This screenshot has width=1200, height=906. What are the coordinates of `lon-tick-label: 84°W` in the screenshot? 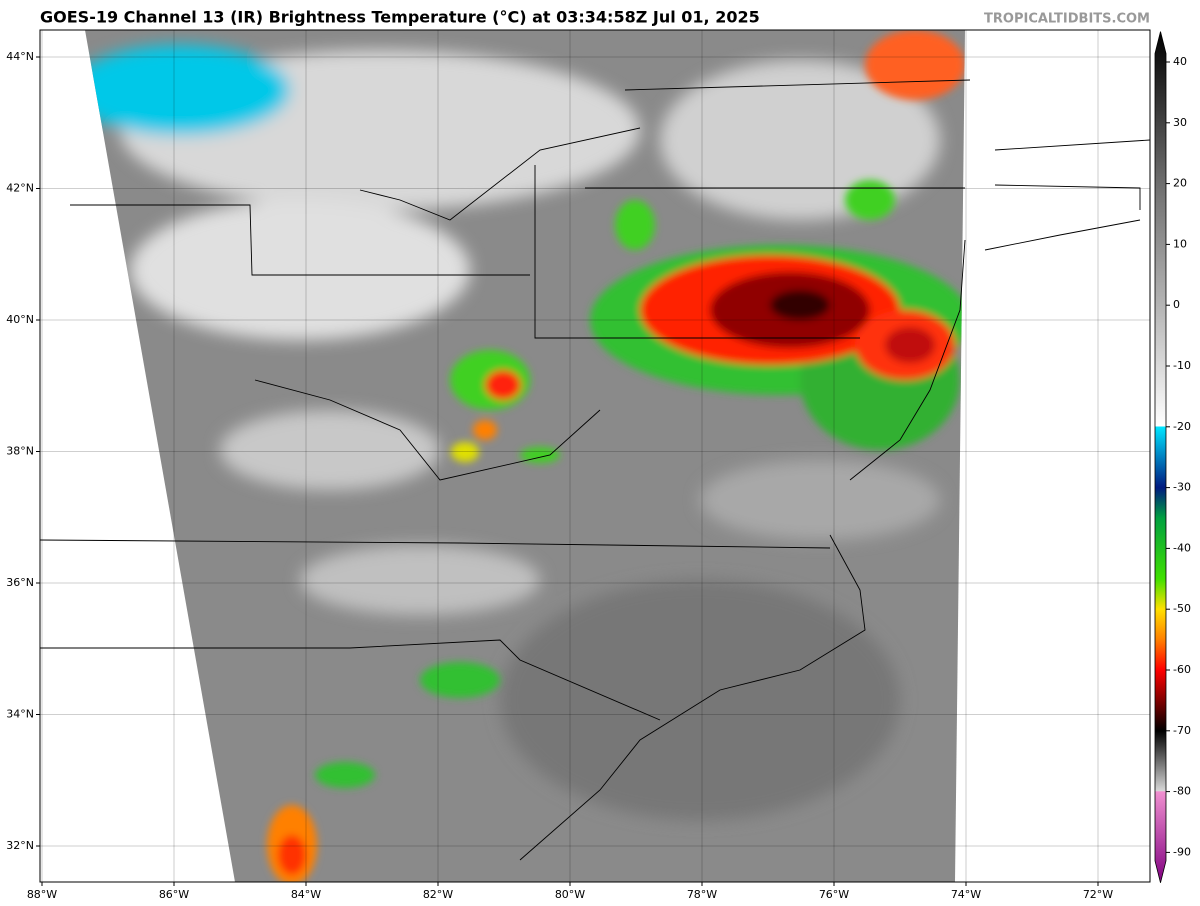 It's located at (306, 894).